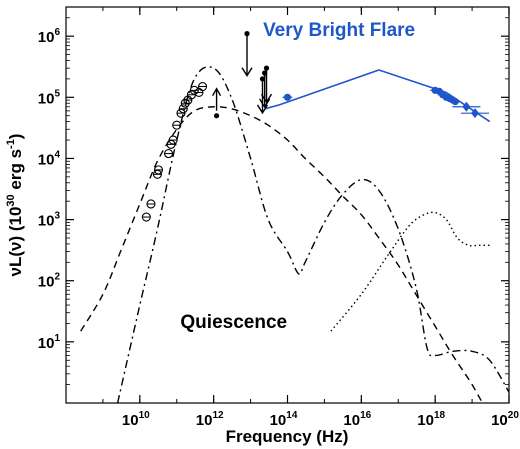  What do you see at coordinates (431, 419) in the screenshot?
I see `x-tick-label: 1018` at bounding box center [431, 419].